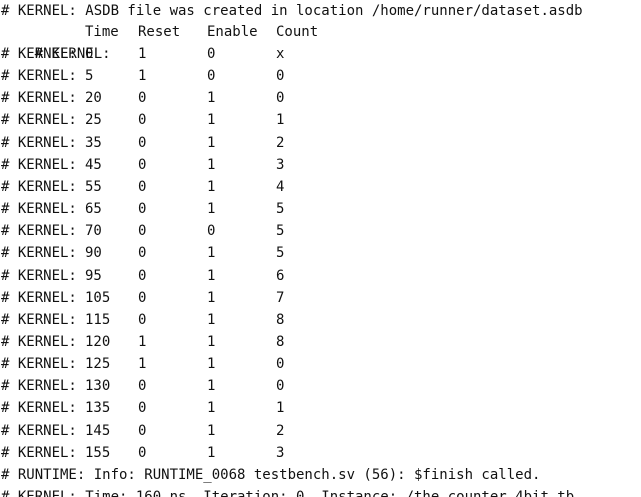 This screenshot has height=497, width=641. I want to click on table-row: # KERNEL: 35 0 1 2, so click(142, 143).